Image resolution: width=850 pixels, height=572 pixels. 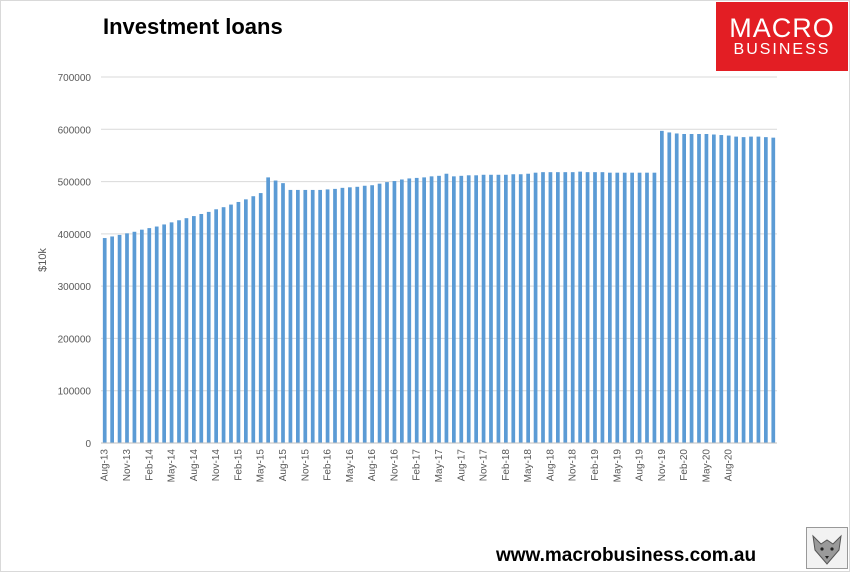 I want to click on y-tick-label: 500000, so click(x=75, y=183).